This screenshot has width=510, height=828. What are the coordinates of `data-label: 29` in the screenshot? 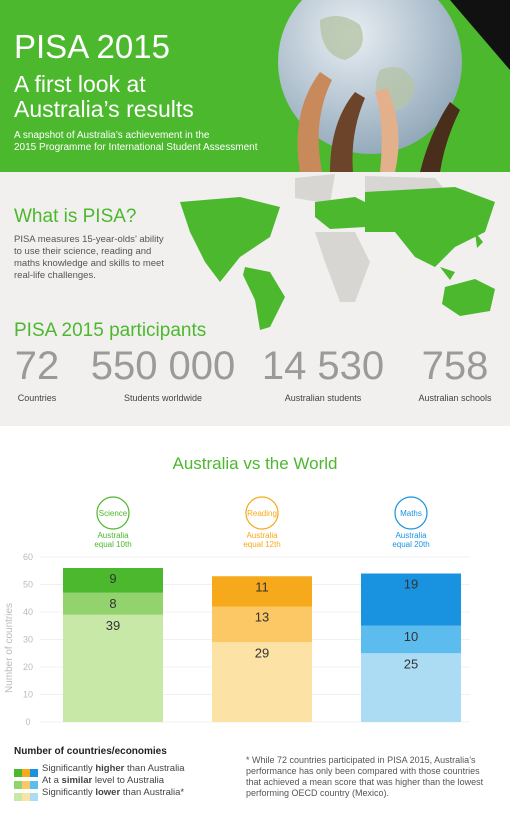 It's located at (262, 652).